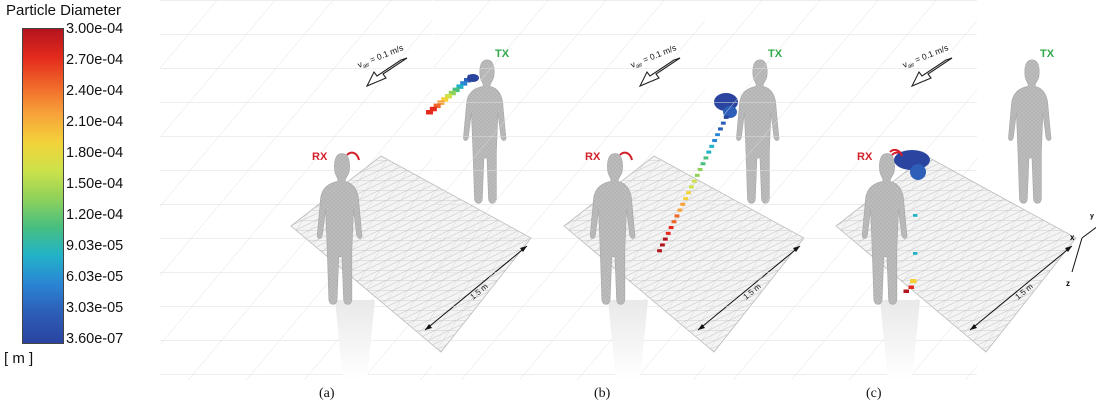 The width and height of the screenshot is (1096, 409). What do you see at coordinates (95, 184) in the screenshot?
I see `colorbar-tick: 1.50e-04` at bounding box center [95, 184].